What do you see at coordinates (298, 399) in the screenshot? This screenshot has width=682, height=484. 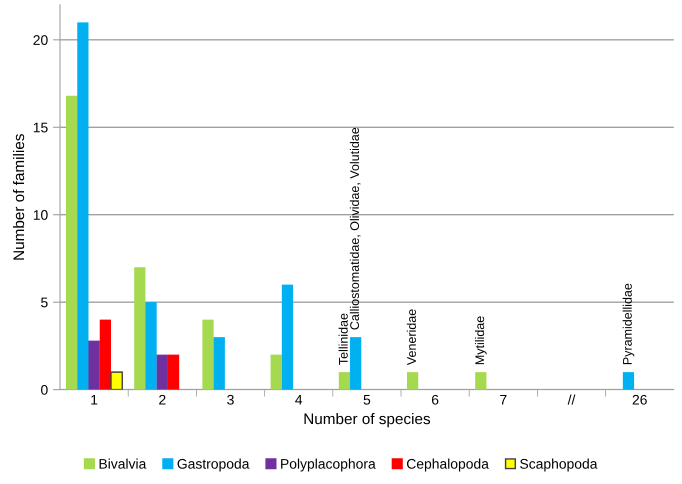 I see `x-tick-label: 4` at bounding box center [298, 399].